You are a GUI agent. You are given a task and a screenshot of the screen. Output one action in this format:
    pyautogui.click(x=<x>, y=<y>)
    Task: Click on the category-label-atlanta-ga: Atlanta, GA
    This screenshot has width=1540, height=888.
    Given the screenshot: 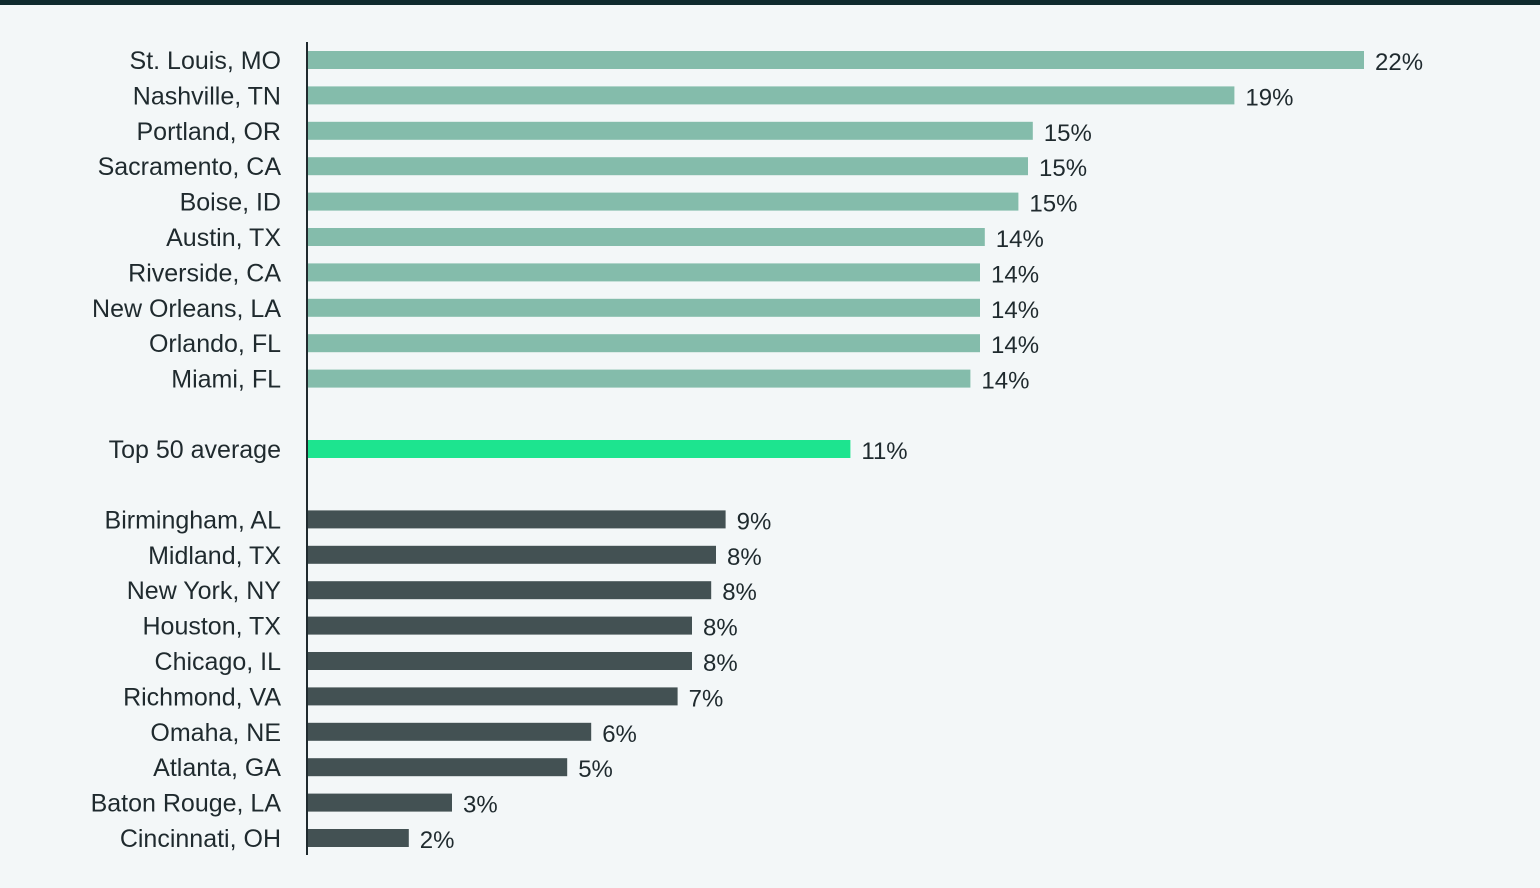 What is the action you would take?
    pyautogui.click(x=217, y=768)
    